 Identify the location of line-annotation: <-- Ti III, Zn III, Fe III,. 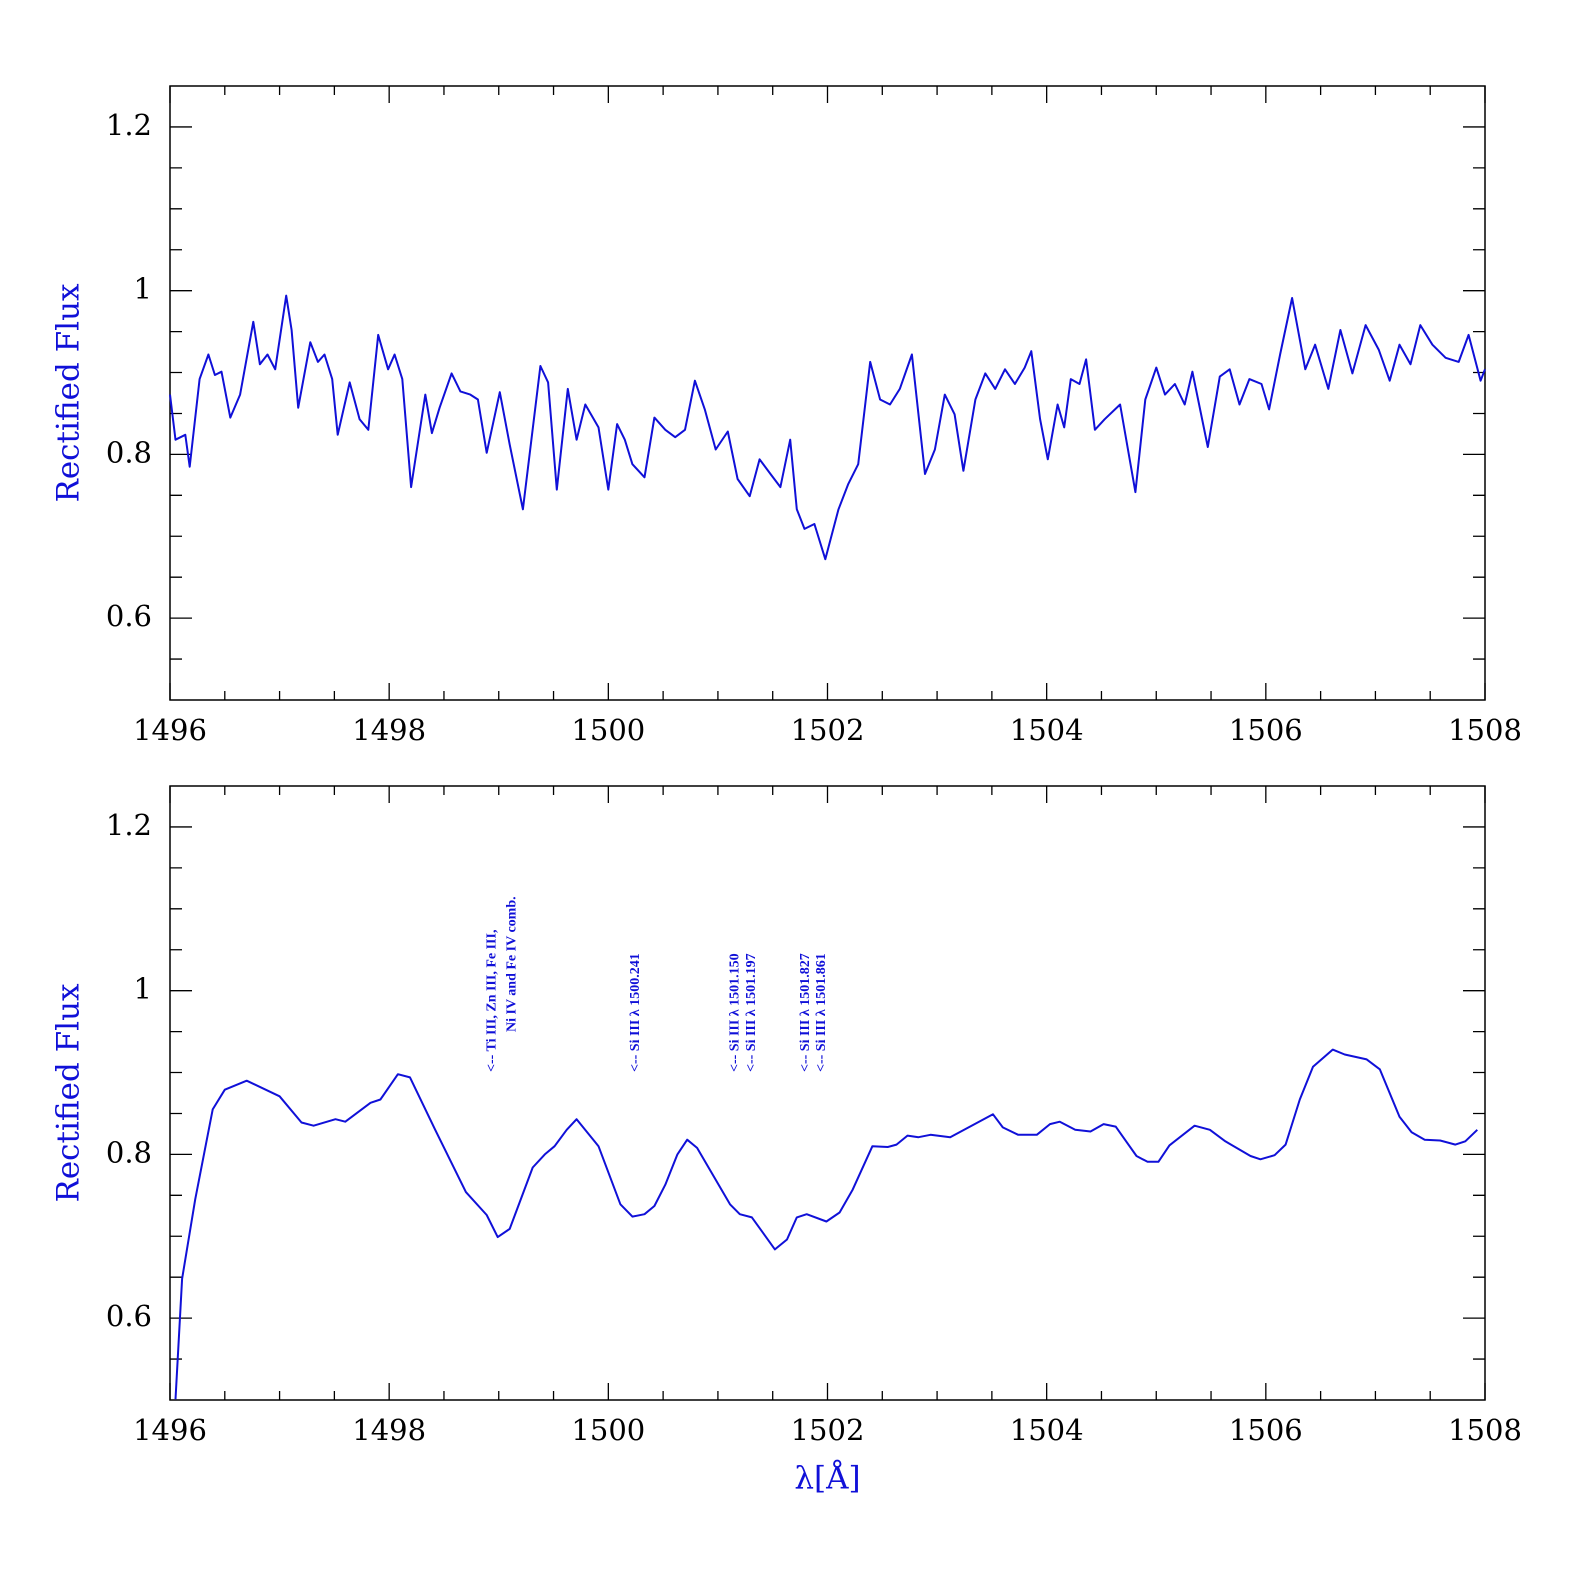
(491, 1001).